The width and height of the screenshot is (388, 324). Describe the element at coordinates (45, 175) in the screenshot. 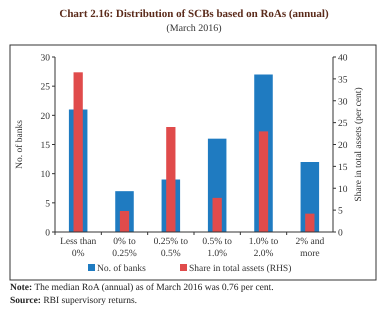

I see `y-tick-label: 10` at that location.